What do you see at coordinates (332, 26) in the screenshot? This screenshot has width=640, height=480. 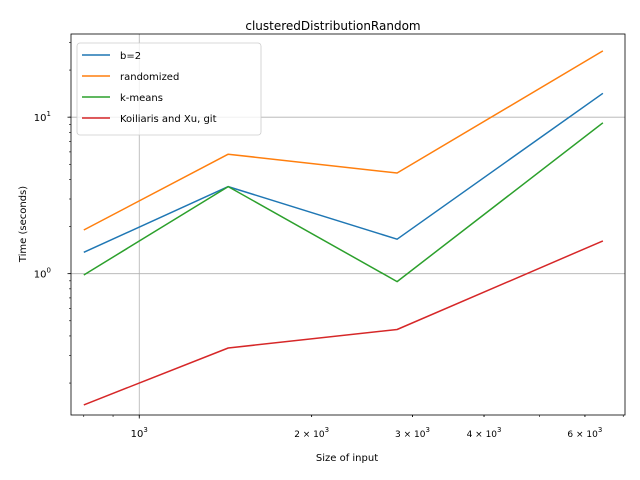 I see `chart-title: clusteredDistributionRandom` at bounding box center [332, 26].